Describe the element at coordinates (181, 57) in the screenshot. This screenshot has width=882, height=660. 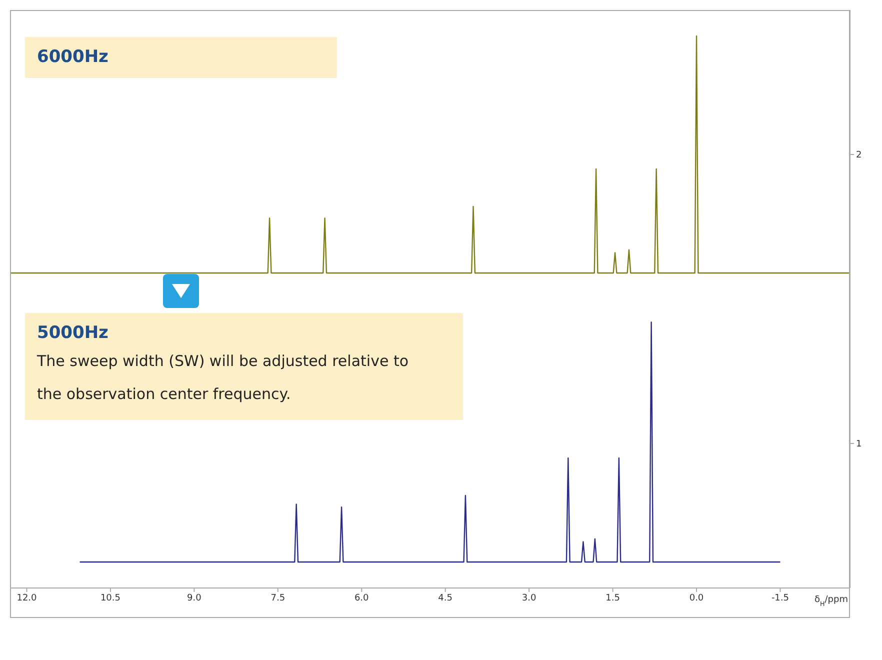
I see `callout-box: 6000Hz` at that location.